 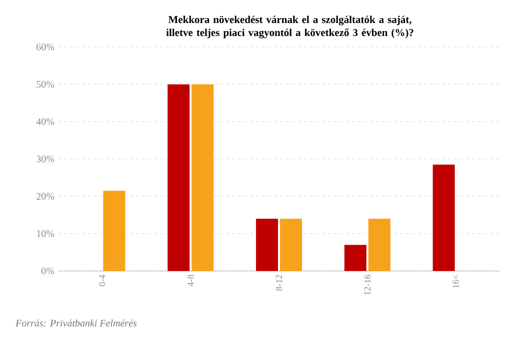 I want to click on x-tick-label: 16<, so click(x=455, y=281).